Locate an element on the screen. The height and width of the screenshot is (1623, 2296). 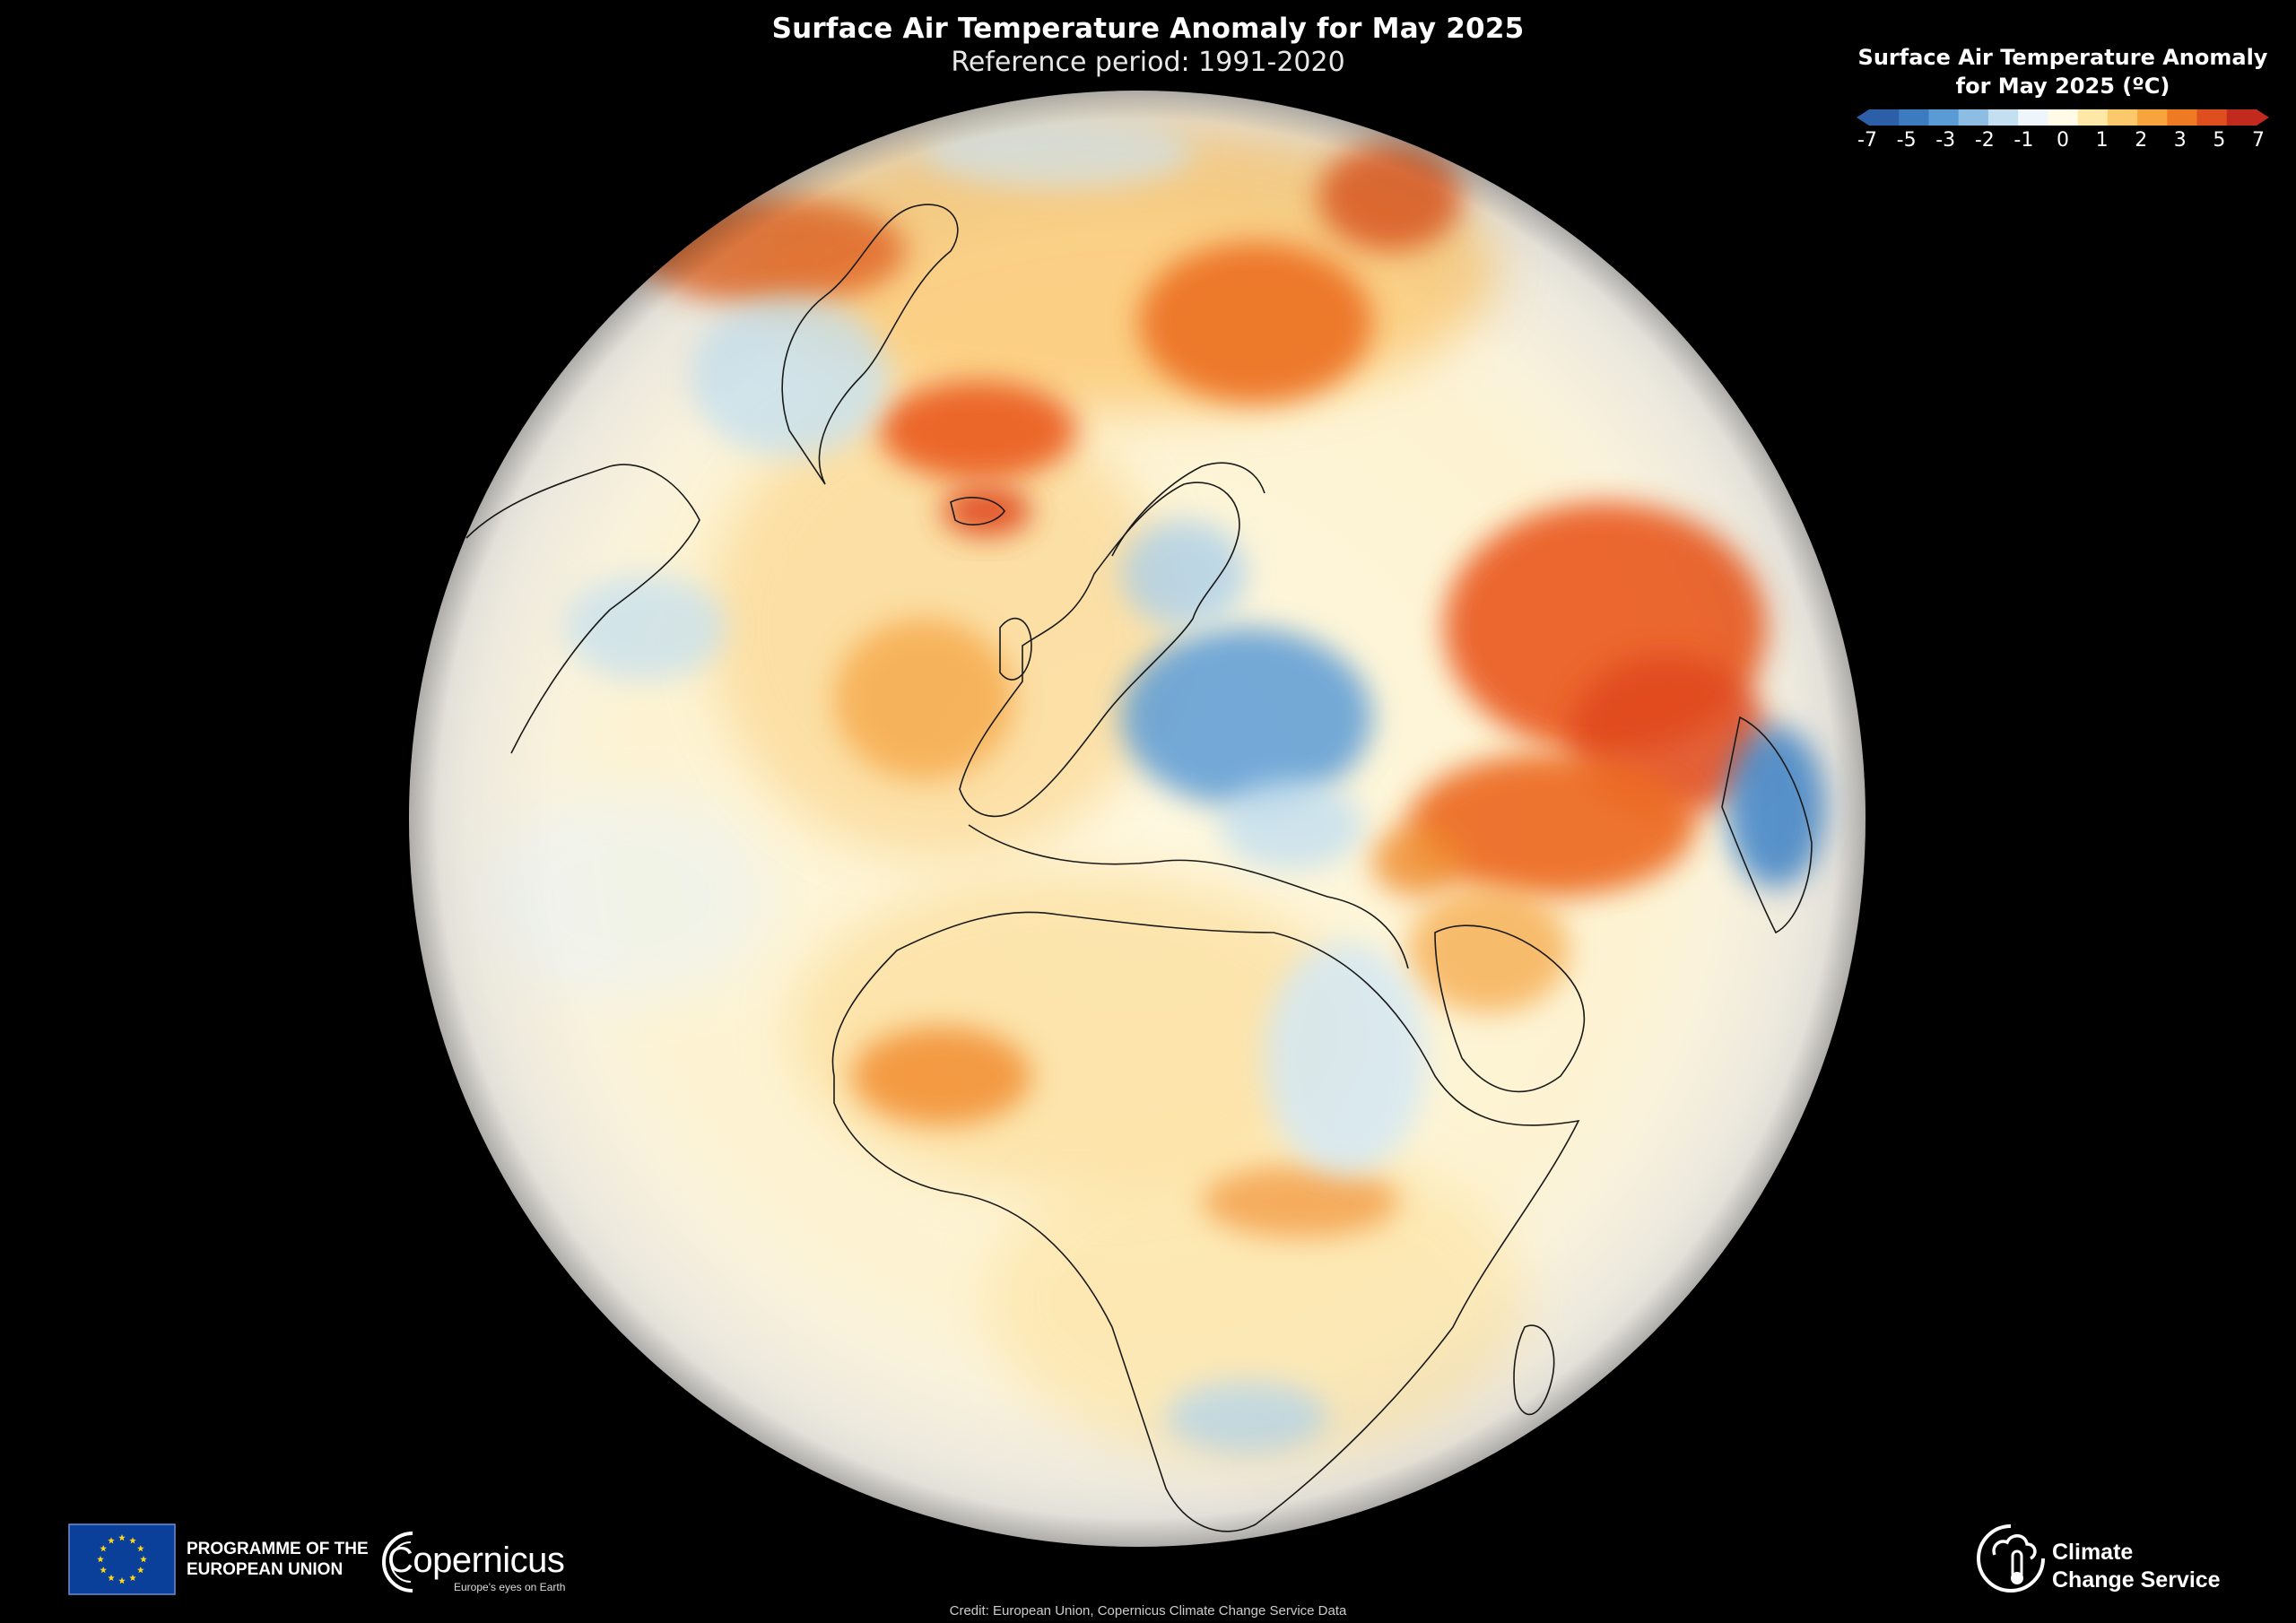
legend-tick-label: -1 is located at coordinates (2023, 140).